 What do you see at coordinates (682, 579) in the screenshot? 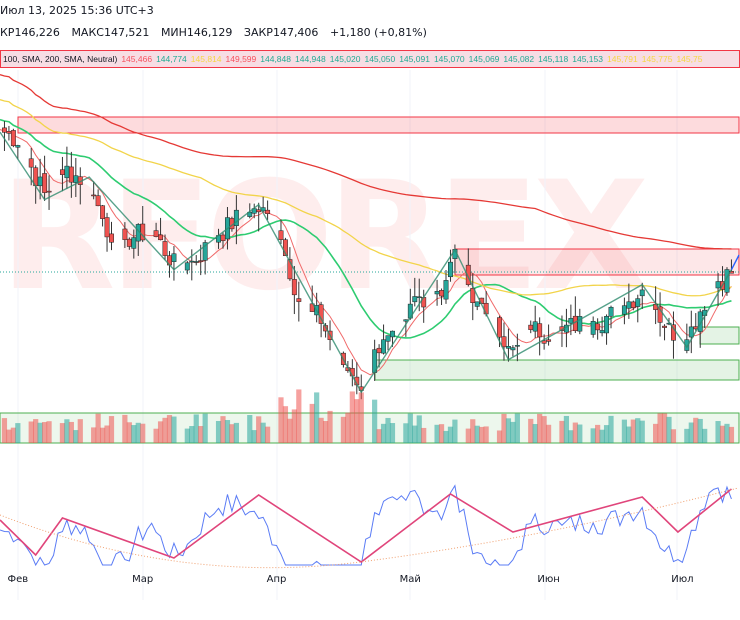
I see `x-axis-label: Июл` at bounding box center [682, 579].